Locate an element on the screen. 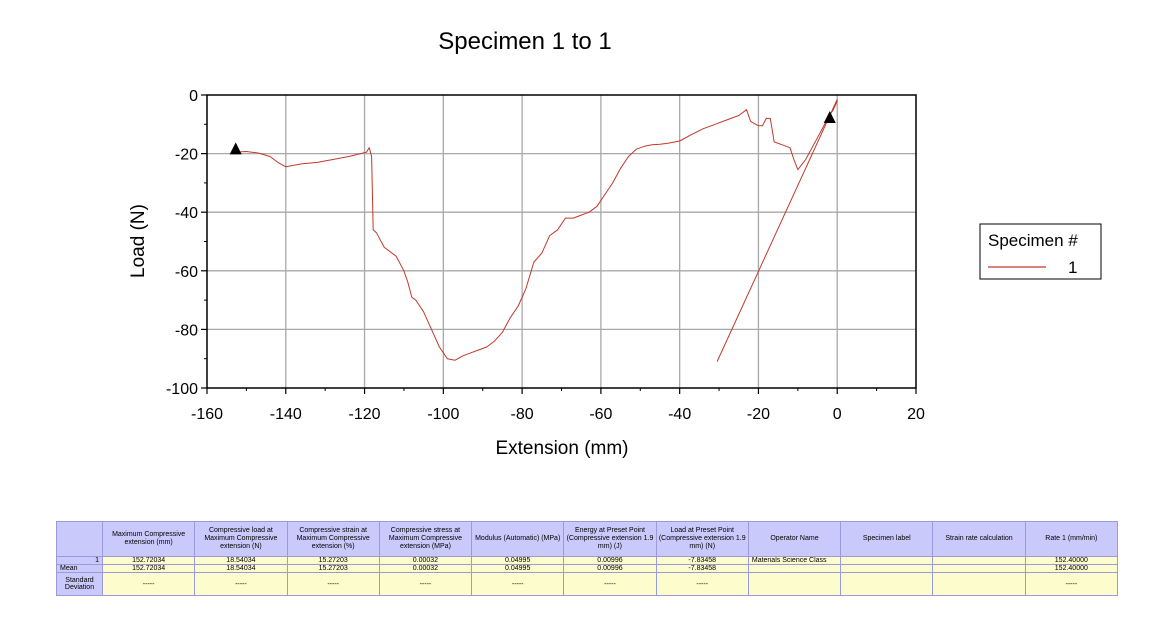 Image resolution: width=1158 pixels, height=641 pixels. table-header: Specimen label is located at coordinates (887, 539).